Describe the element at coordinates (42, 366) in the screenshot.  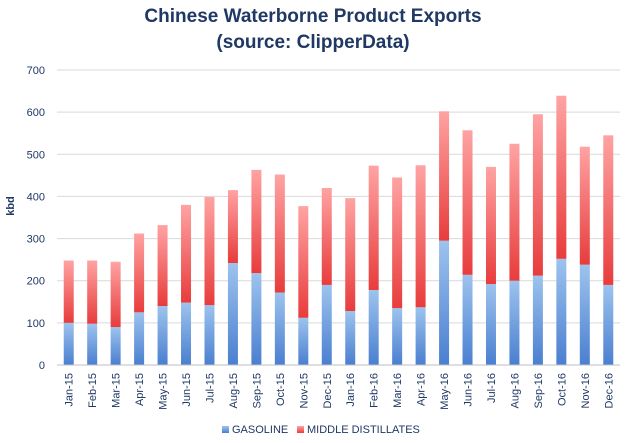
I see `y-tick-label: 0` at that location.